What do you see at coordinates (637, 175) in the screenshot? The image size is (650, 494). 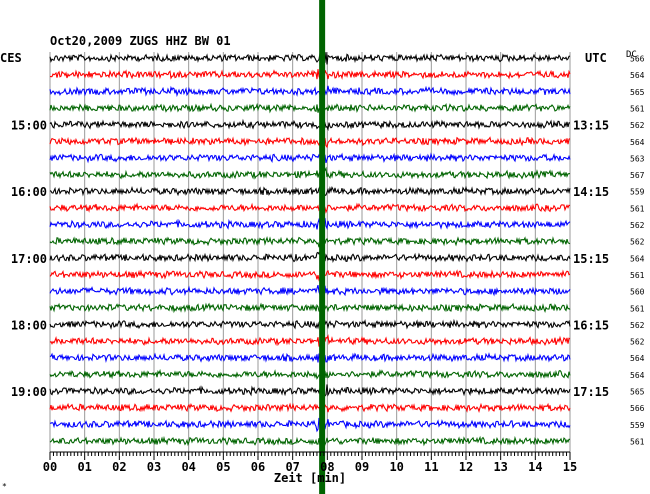 I see `dc-value: 567` at bounding box center [637, 175].